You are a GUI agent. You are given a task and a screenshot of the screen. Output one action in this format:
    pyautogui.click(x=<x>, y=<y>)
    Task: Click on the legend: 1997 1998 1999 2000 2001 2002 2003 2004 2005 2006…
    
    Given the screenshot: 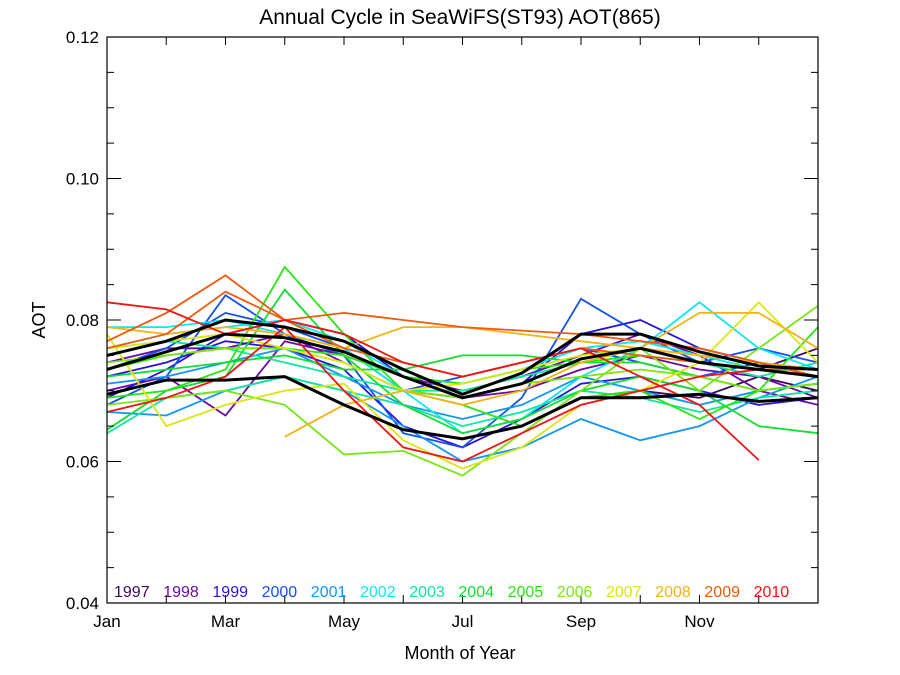 What is the action you would take?
    pyautogui.click(x=451, y=592)
    